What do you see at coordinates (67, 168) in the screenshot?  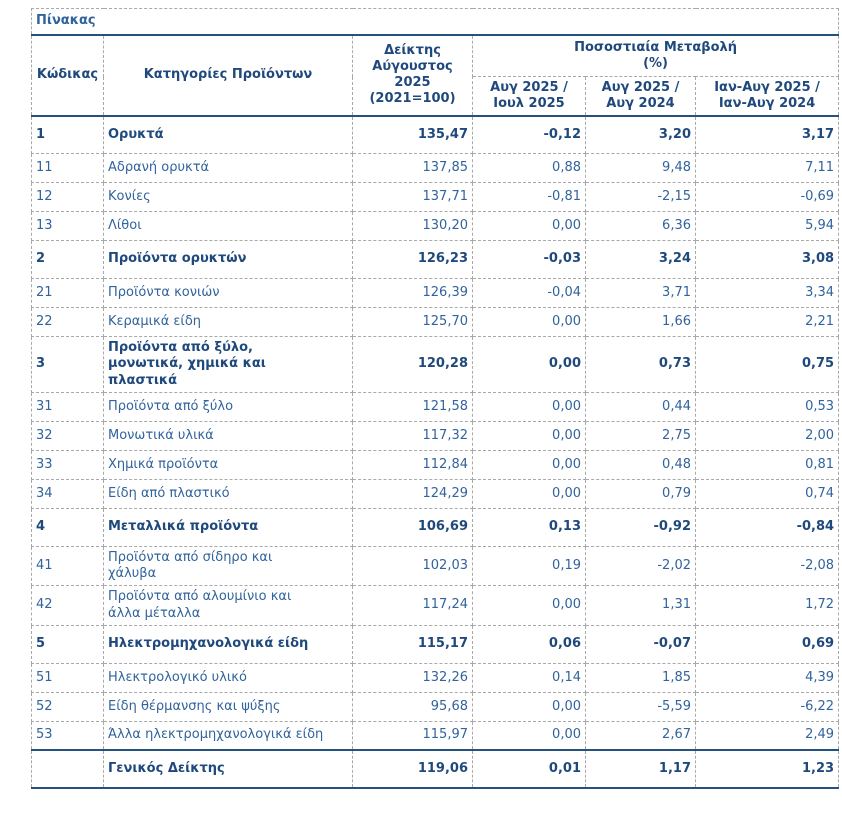 I see `cell-code: 11` at bounding box center [67, 168].